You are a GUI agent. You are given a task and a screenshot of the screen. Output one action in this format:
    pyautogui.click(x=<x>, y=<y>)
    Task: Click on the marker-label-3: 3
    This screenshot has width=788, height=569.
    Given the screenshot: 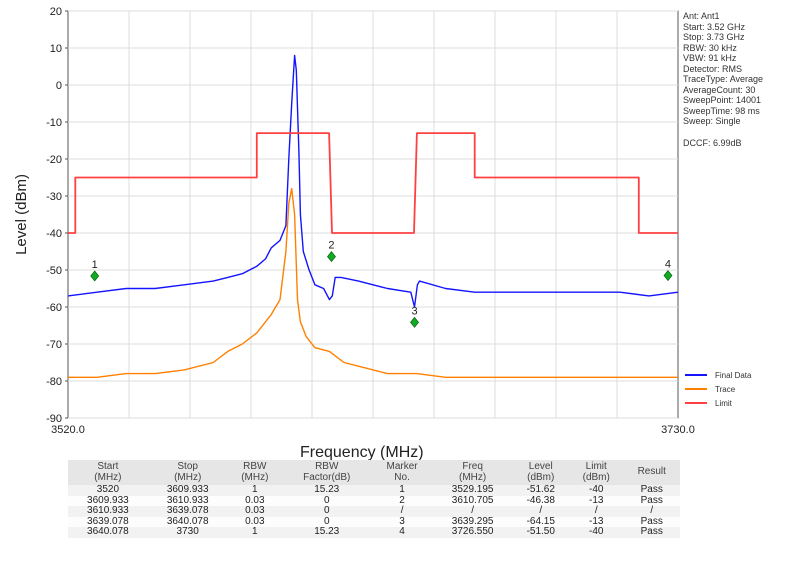 What is the action you would take?
    pyautogui.click(x=414, y=311)
    